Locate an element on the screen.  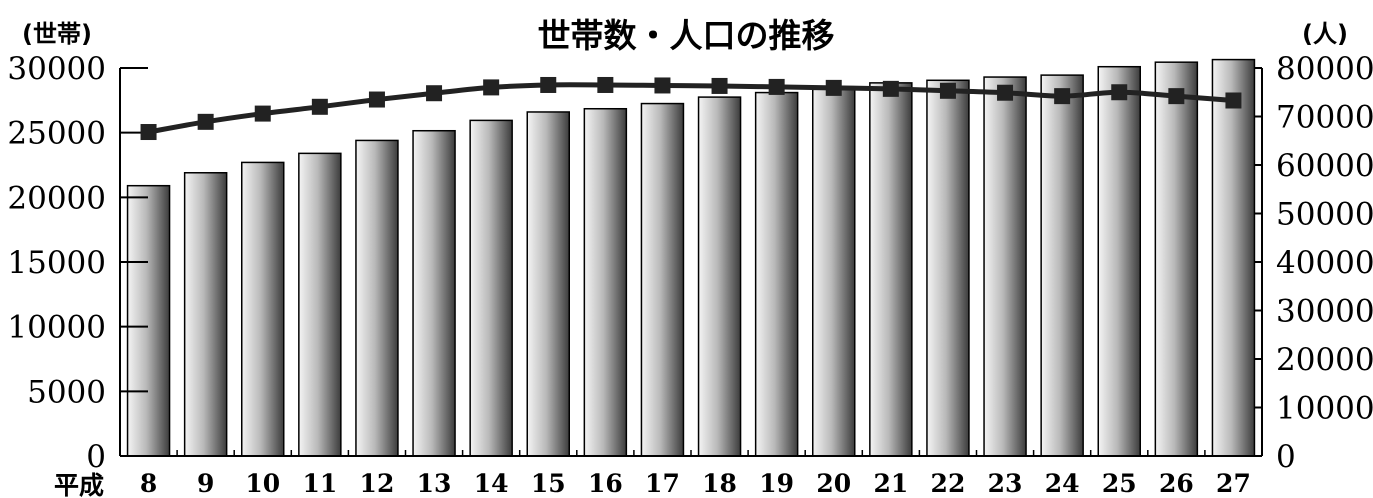
x-tick-label: 13 is located at coordinates (434, 483).